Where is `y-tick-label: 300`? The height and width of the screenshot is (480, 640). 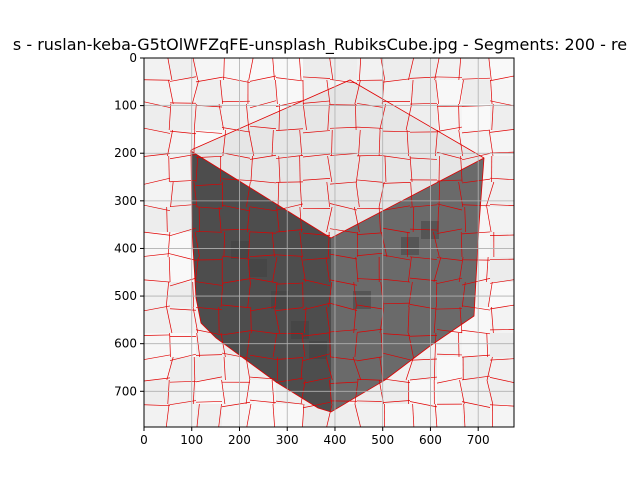
y-tick-label: 300 is located at coordinates (125, 201).